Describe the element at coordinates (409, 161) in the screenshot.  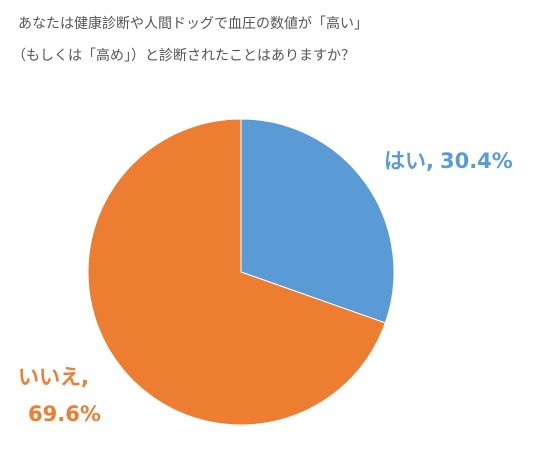
I see `category-label: はい,` at that location.